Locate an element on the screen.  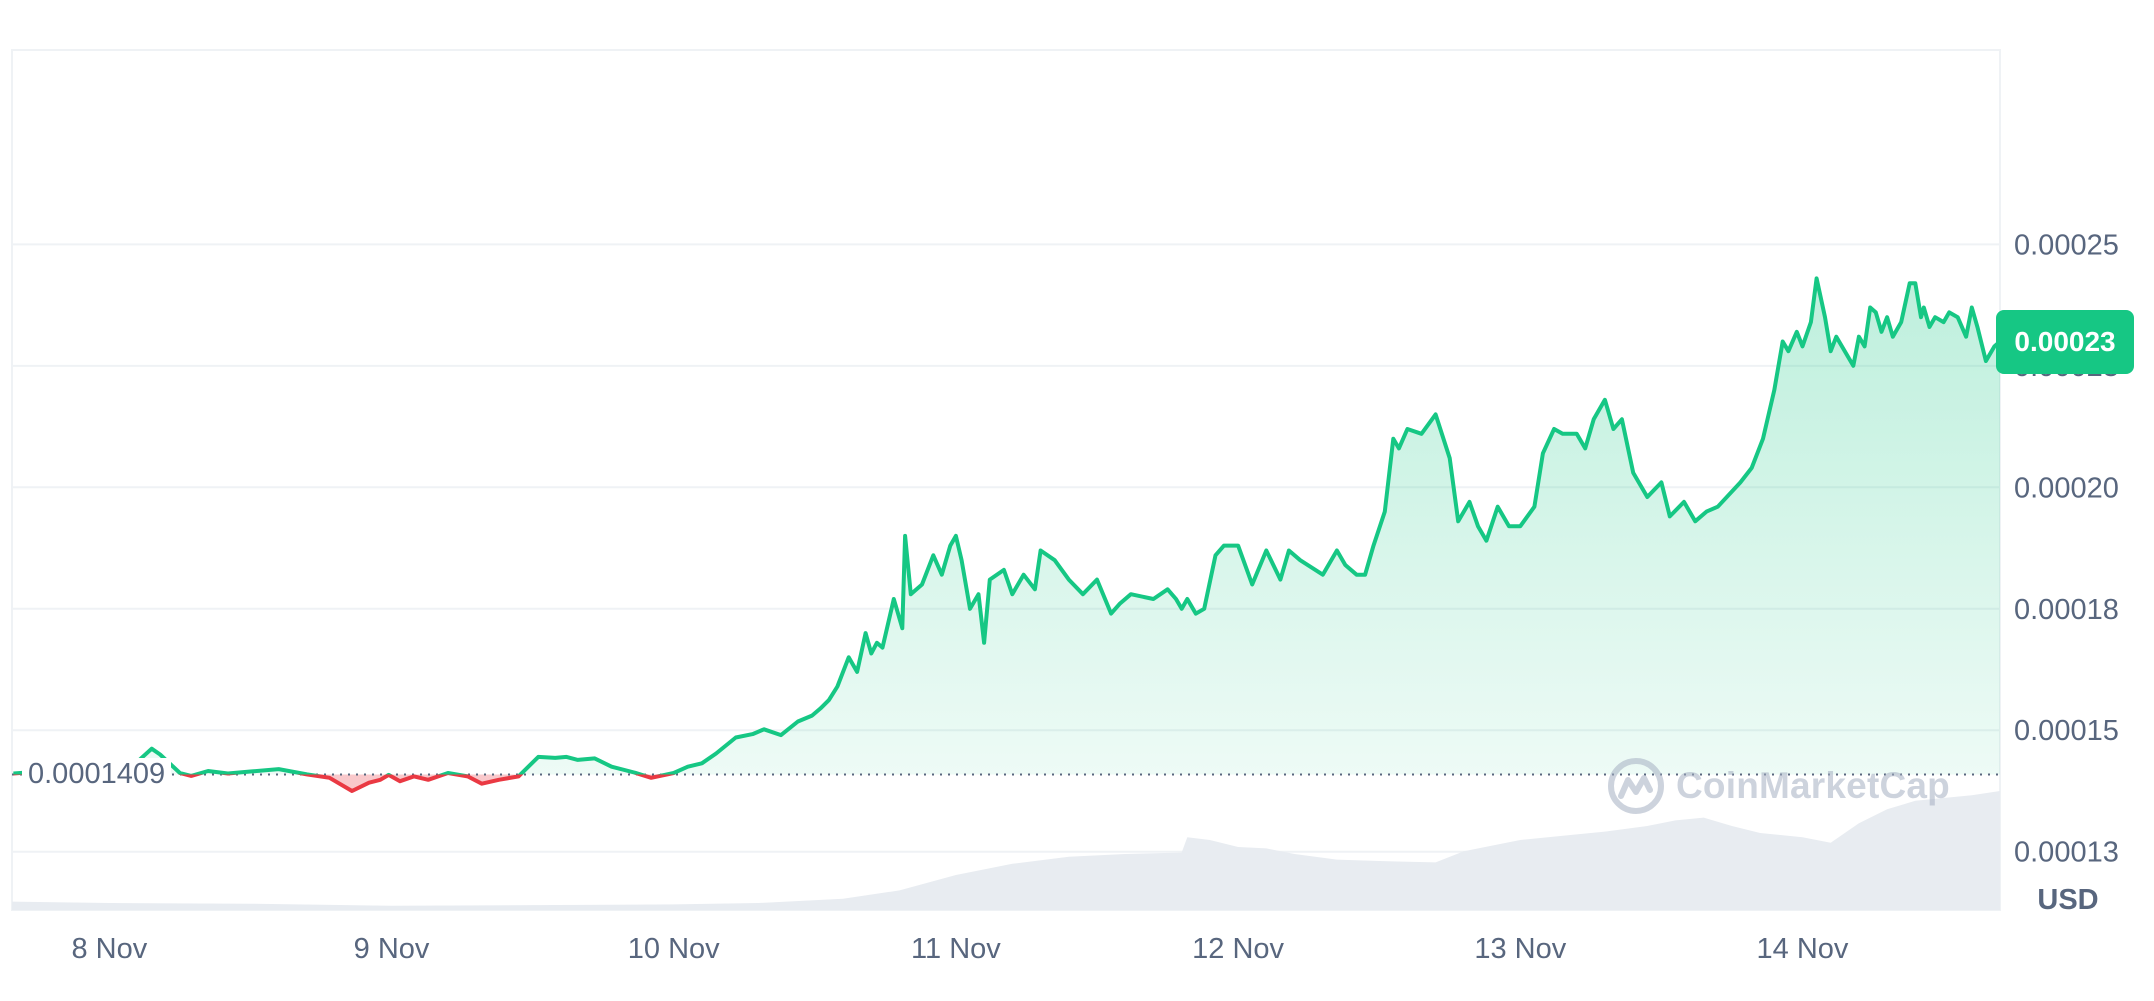
volume-area is located at coordinates (1006, 850).